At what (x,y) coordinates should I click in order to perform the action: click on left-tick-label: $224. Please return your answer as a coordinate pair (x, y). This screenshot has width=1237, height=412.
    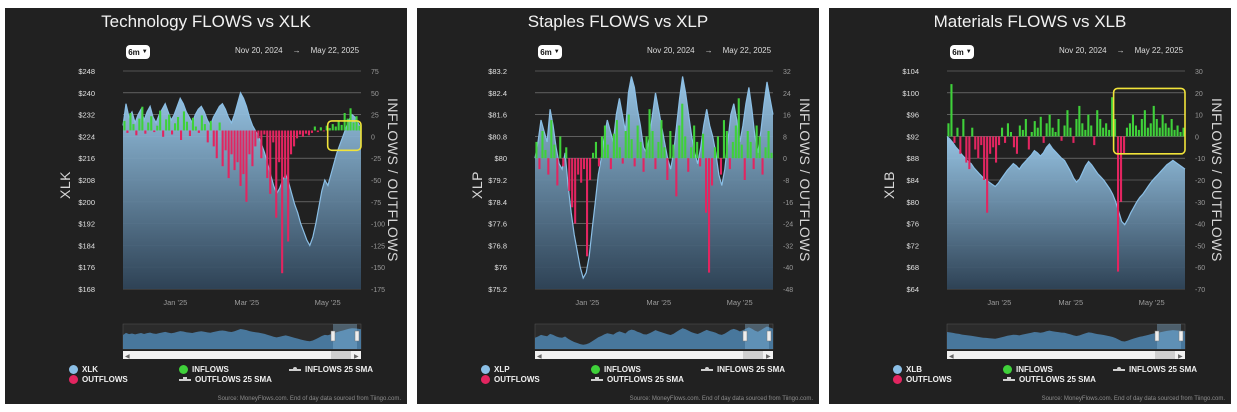
    Looking at the image, I should click on (86, 136).